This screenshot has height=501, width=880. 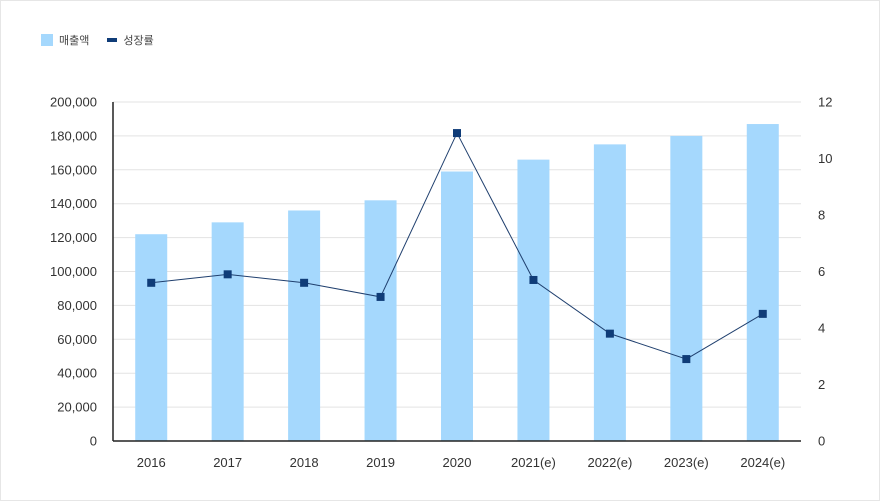 I want to click on y-left-tick-label: 200,000, so click(x=73, y=102).